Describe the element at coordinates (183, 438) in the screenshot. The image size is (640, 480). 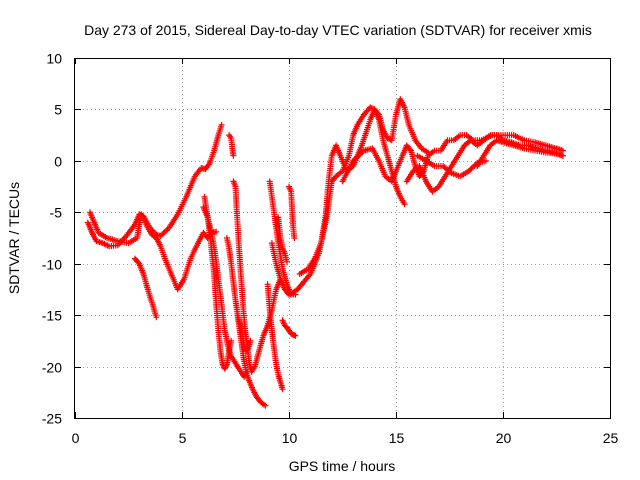
I see `x-tick-label: 5` at that location.